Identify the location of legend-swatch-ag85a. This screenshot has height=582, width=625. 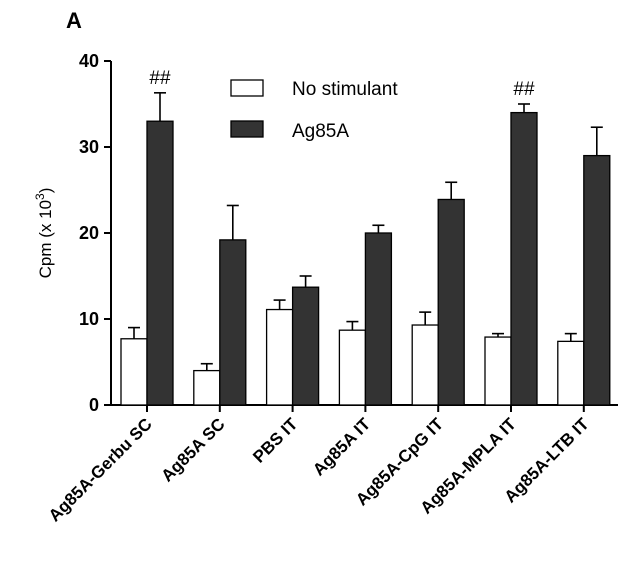
(247, 129).